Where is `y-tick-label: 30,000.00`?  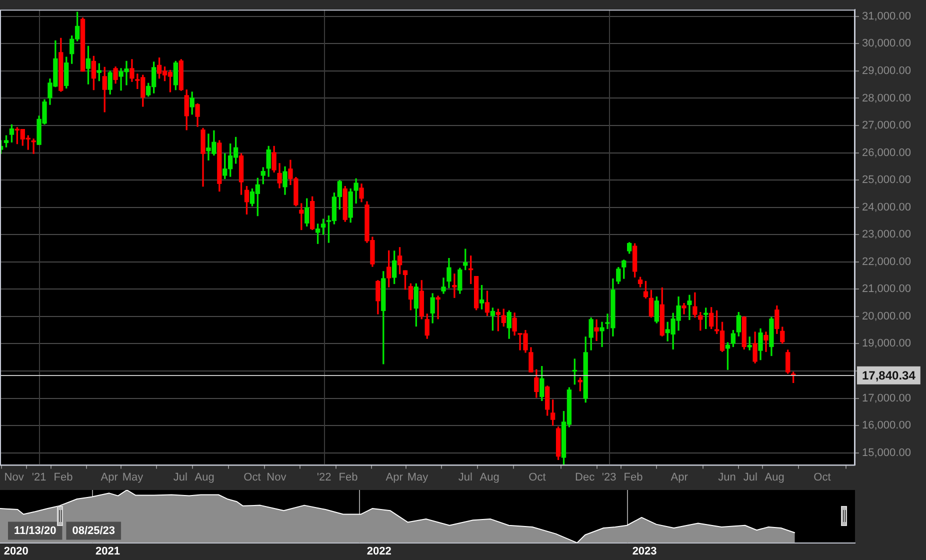 y-tick-label: 30,000.00 is located at coordinates (886, 44).